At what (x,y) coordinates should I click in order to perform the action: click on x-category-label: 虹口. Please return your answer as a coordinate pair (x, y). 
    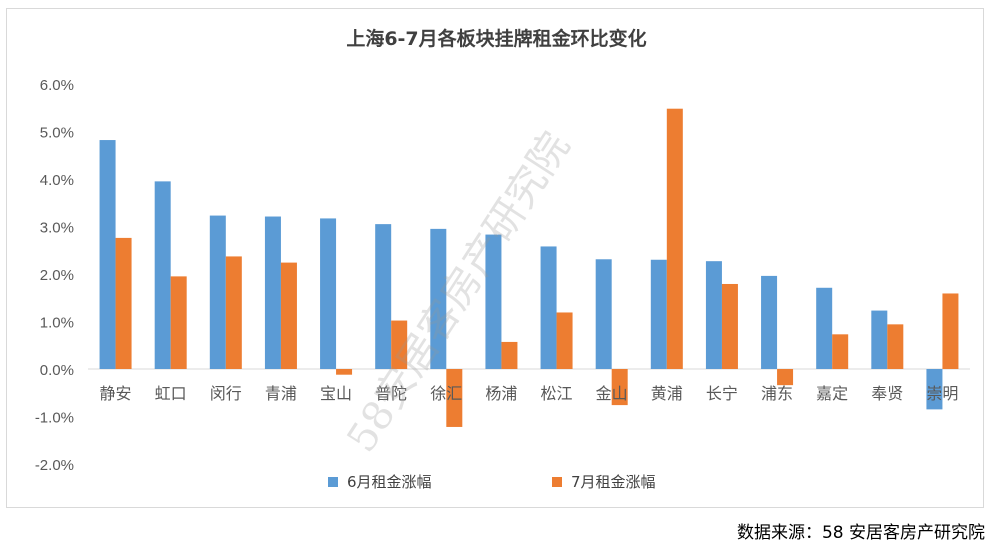
    Looking at the image, I should click on (171, 393).